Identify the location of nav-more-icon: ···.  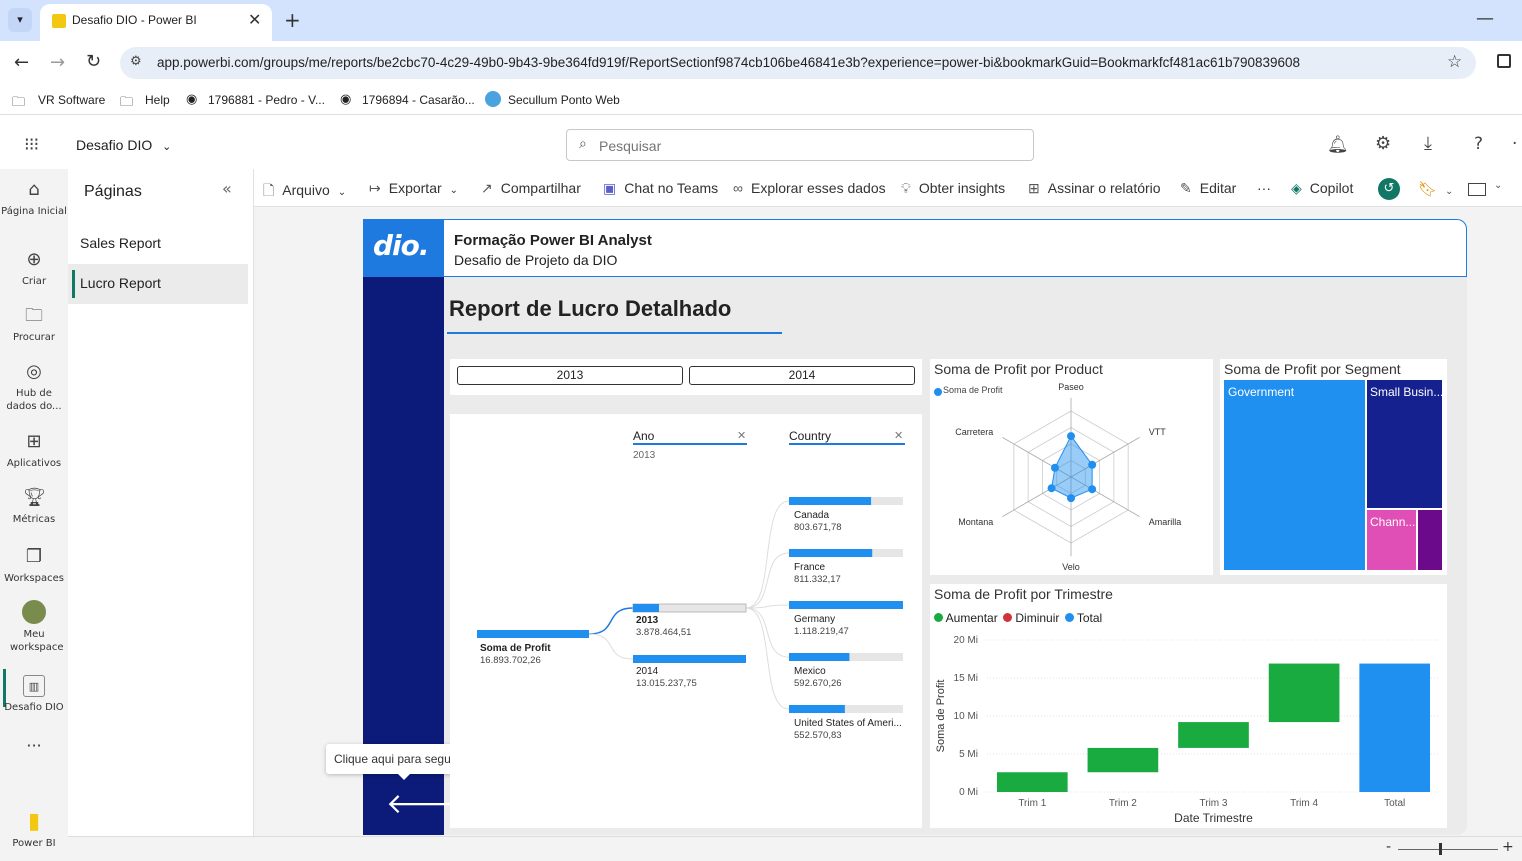
(34, 745).